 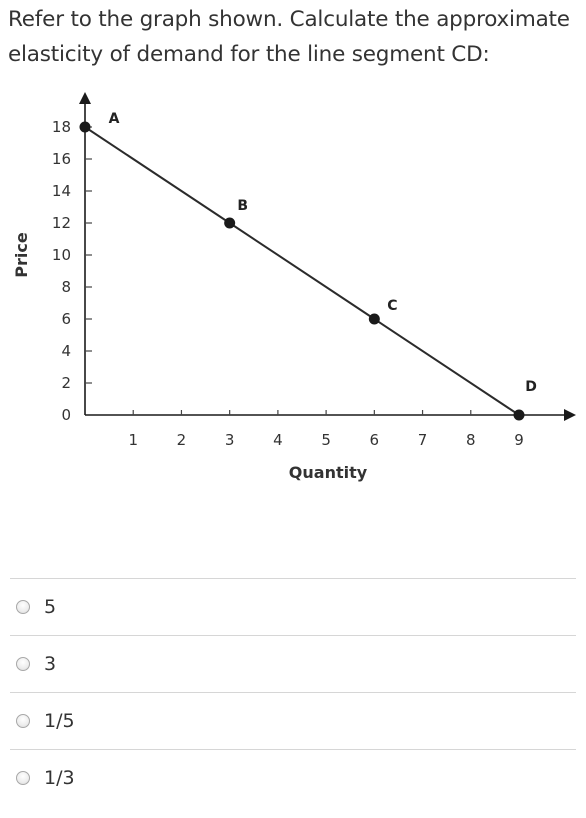 What do you see at coordinates (85, 98) in the screenshot?
I see `y-axis-arrow` at bounding box center [85, 98].